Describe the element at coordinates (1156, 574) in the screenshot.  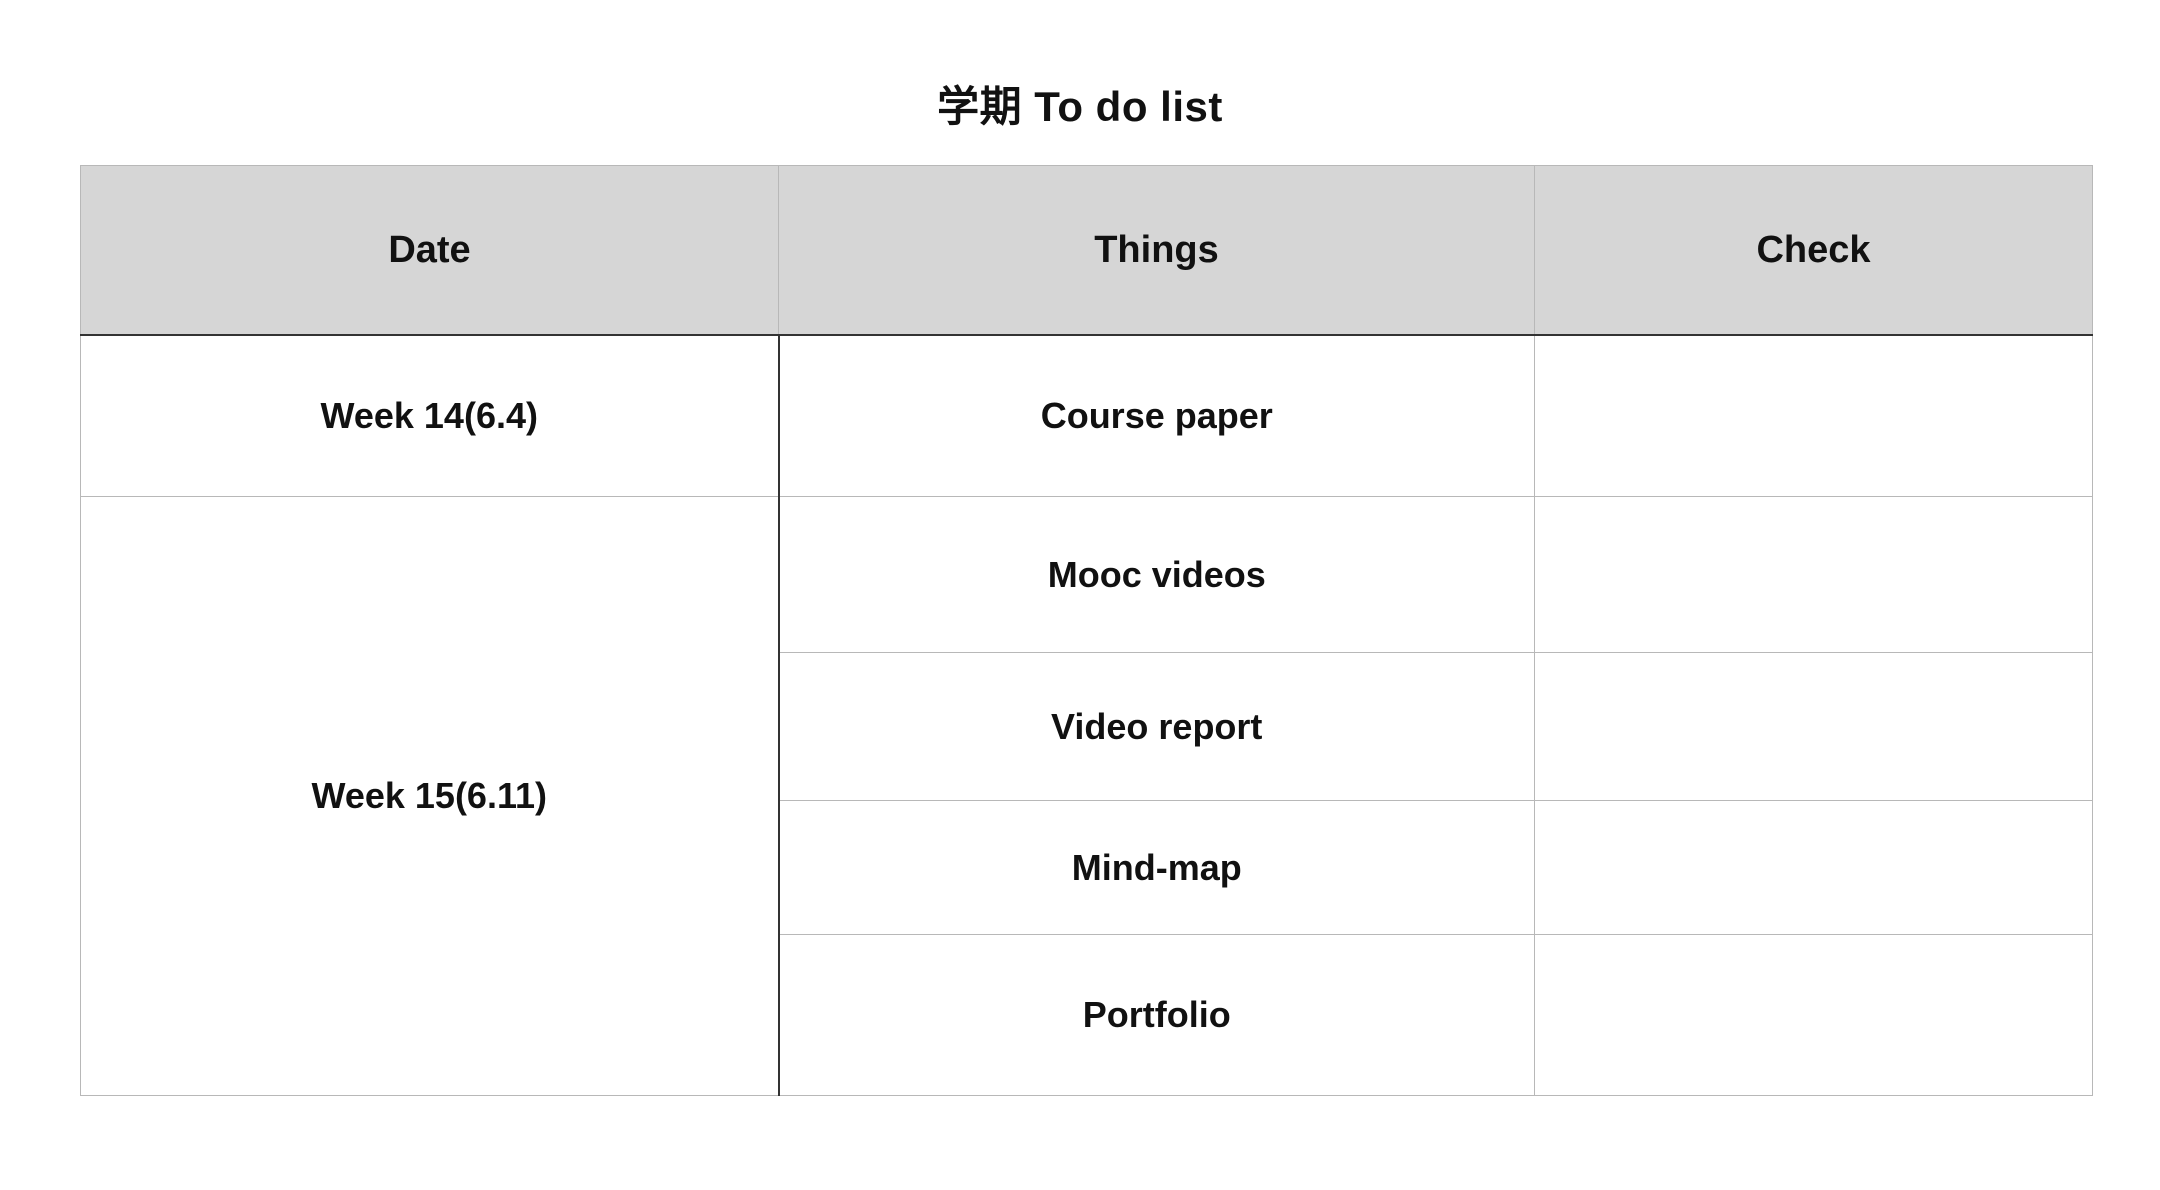
I see `thing-cell: Mooc videos` at that location.